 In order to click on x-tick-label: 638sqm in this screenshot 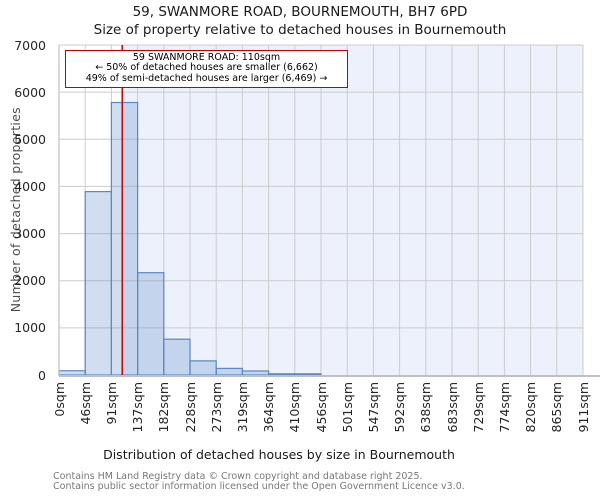, I will do `click(426, 407)`.